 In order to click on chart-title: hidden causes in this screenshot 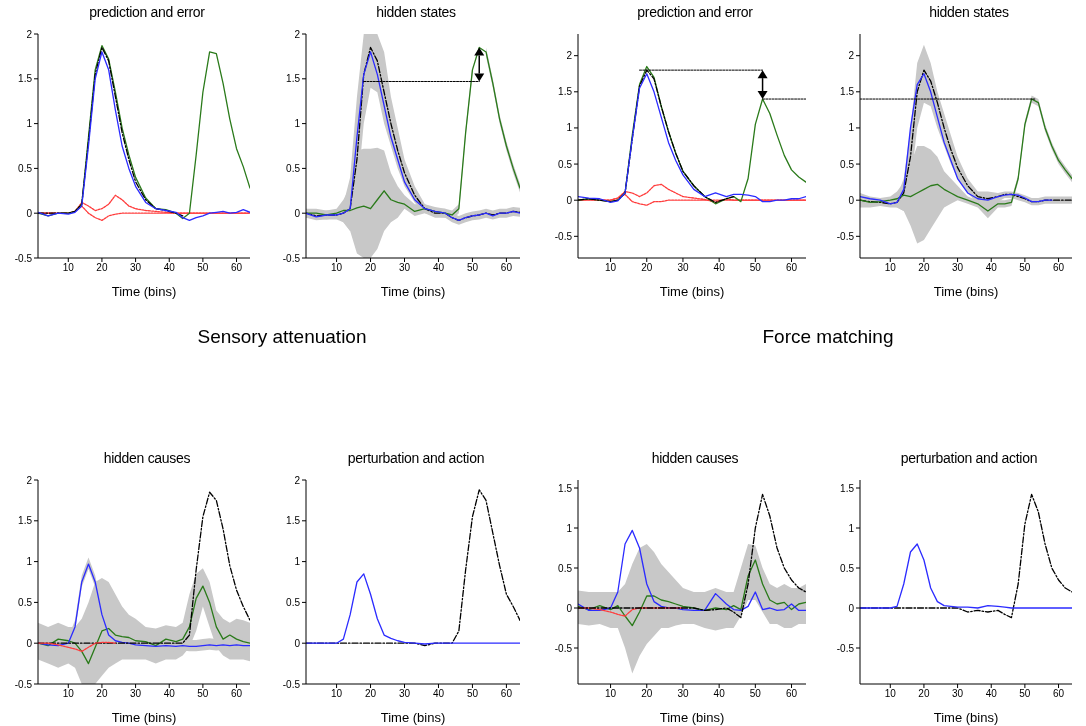, I will do `click(147, 458)`.